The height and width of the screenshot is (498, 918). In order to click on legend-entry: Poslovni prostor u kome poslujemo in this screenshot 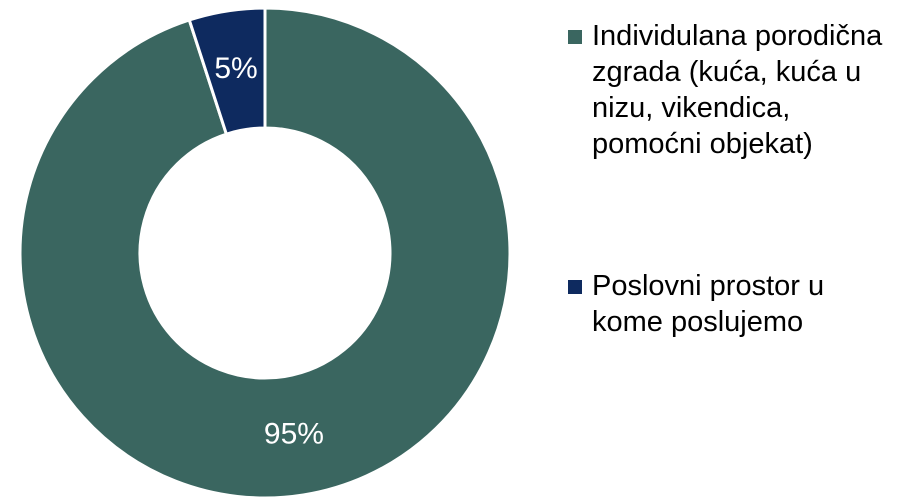, I will do `click(732, 304)`.